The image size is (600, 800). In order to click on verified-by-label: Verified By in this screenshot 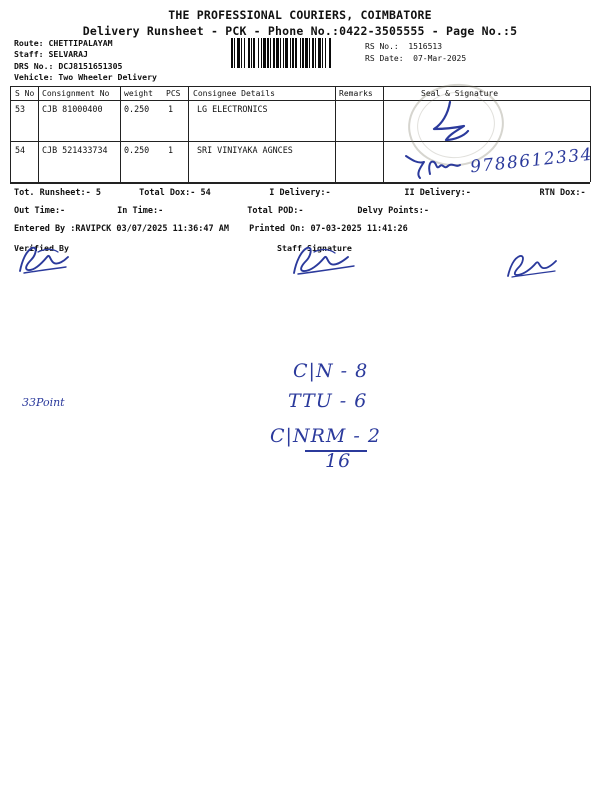, I will do `click(41, 248)`.